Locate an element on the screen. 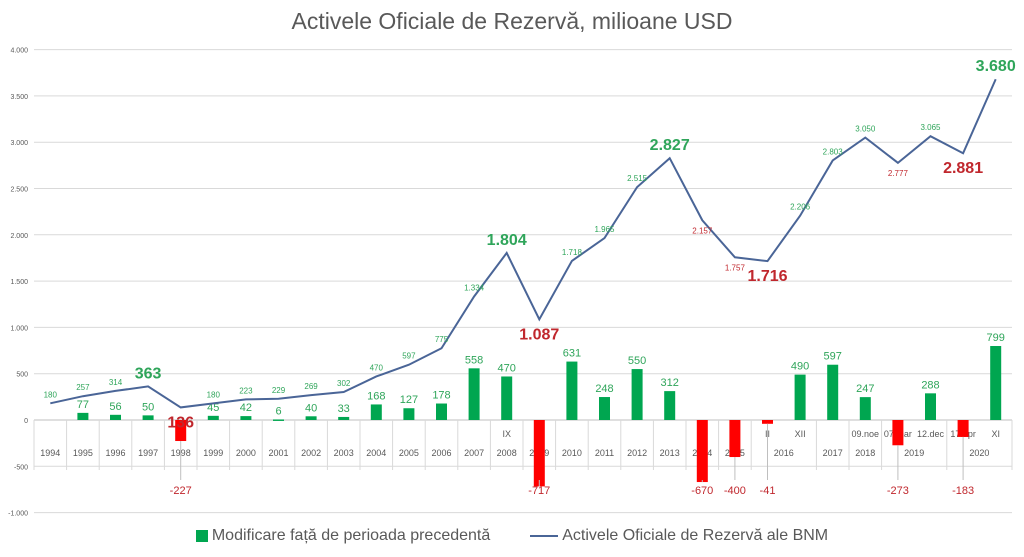 The image size is (1024, 557). x-tick-label-year: 2010 is located at coordinates (572, 453).